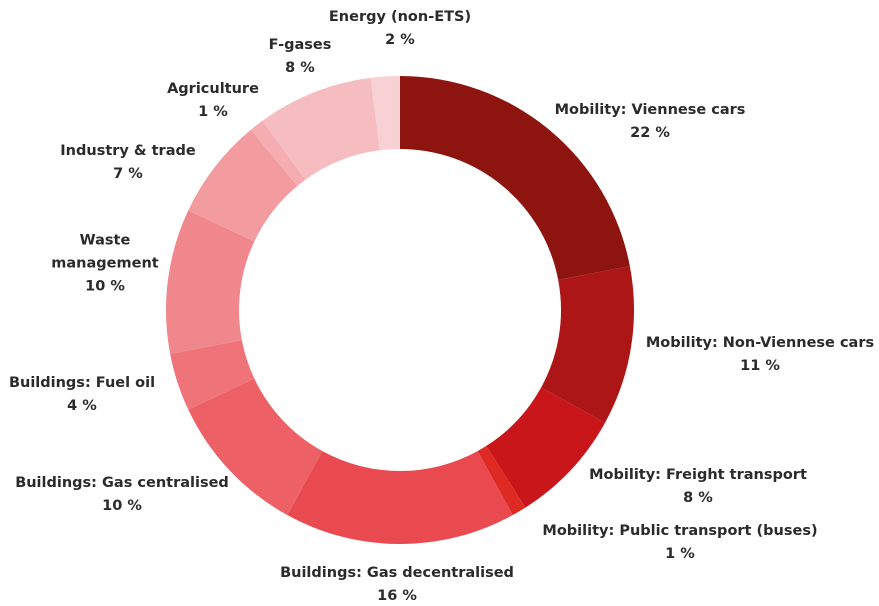 The image size is (879, 606). What do you see at coordinates (82, 395) in the screenshot?
I see `segment-label: Buildings: Fuel oil 4 %` at bounding box center [82, 395].